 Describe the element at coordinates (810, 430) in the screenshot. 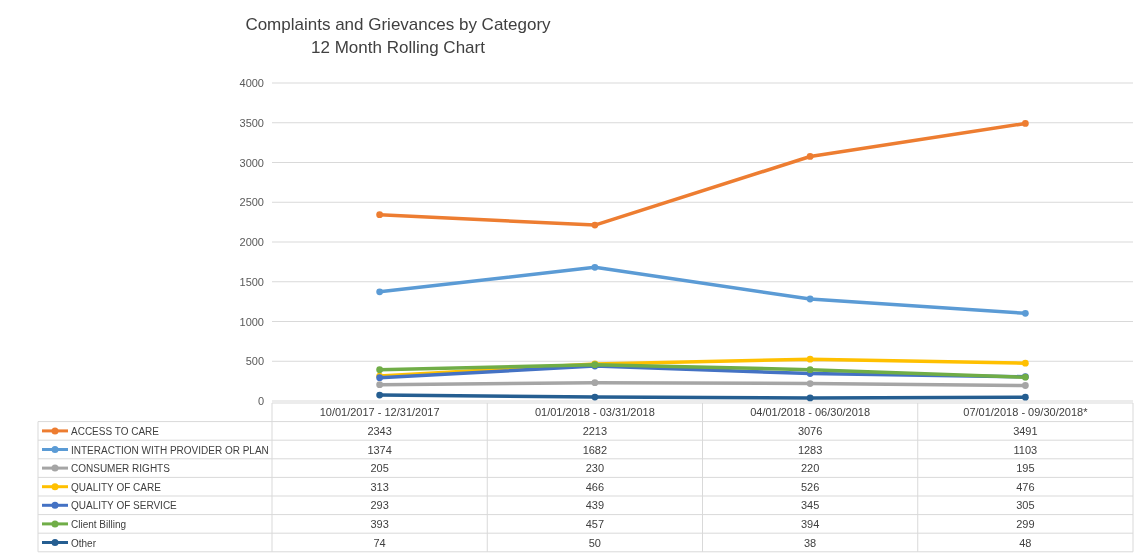

I see `data-label: 3076` at that location.